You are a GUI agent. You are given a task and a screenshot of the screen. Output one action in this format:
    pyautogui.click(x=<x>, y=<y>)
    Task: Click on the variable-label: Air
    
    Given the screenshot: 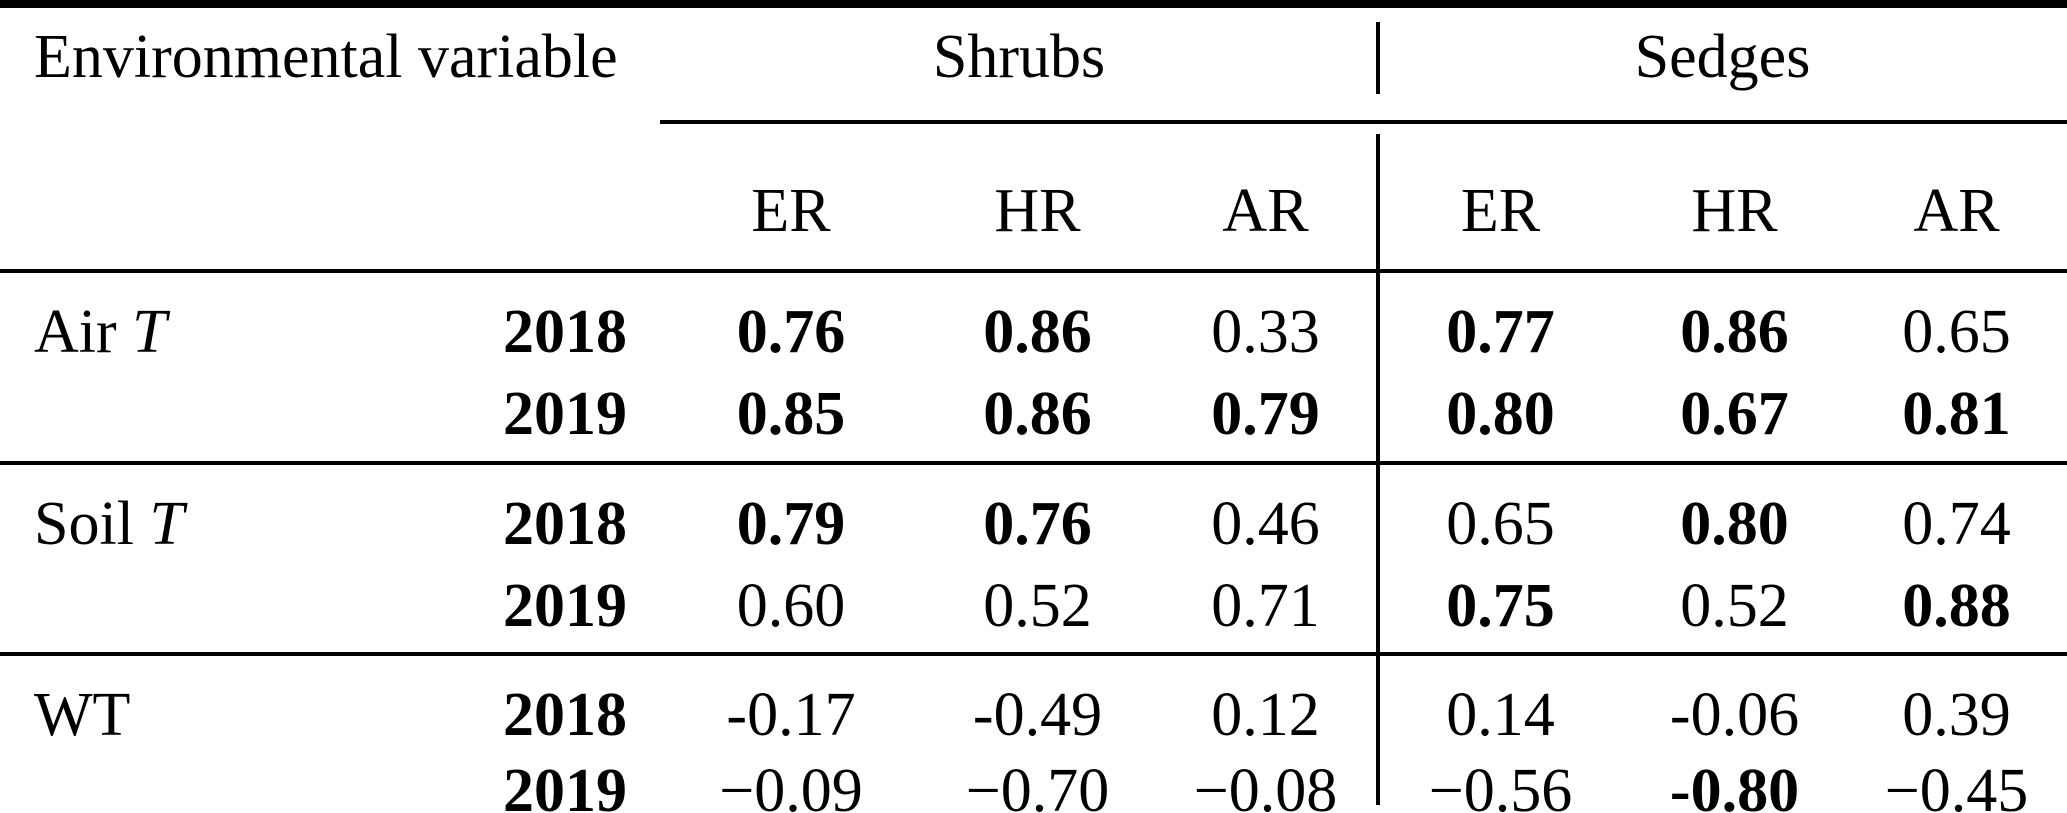 What is the action you would take?
    pyautogui.click(x=83, y=332)
    